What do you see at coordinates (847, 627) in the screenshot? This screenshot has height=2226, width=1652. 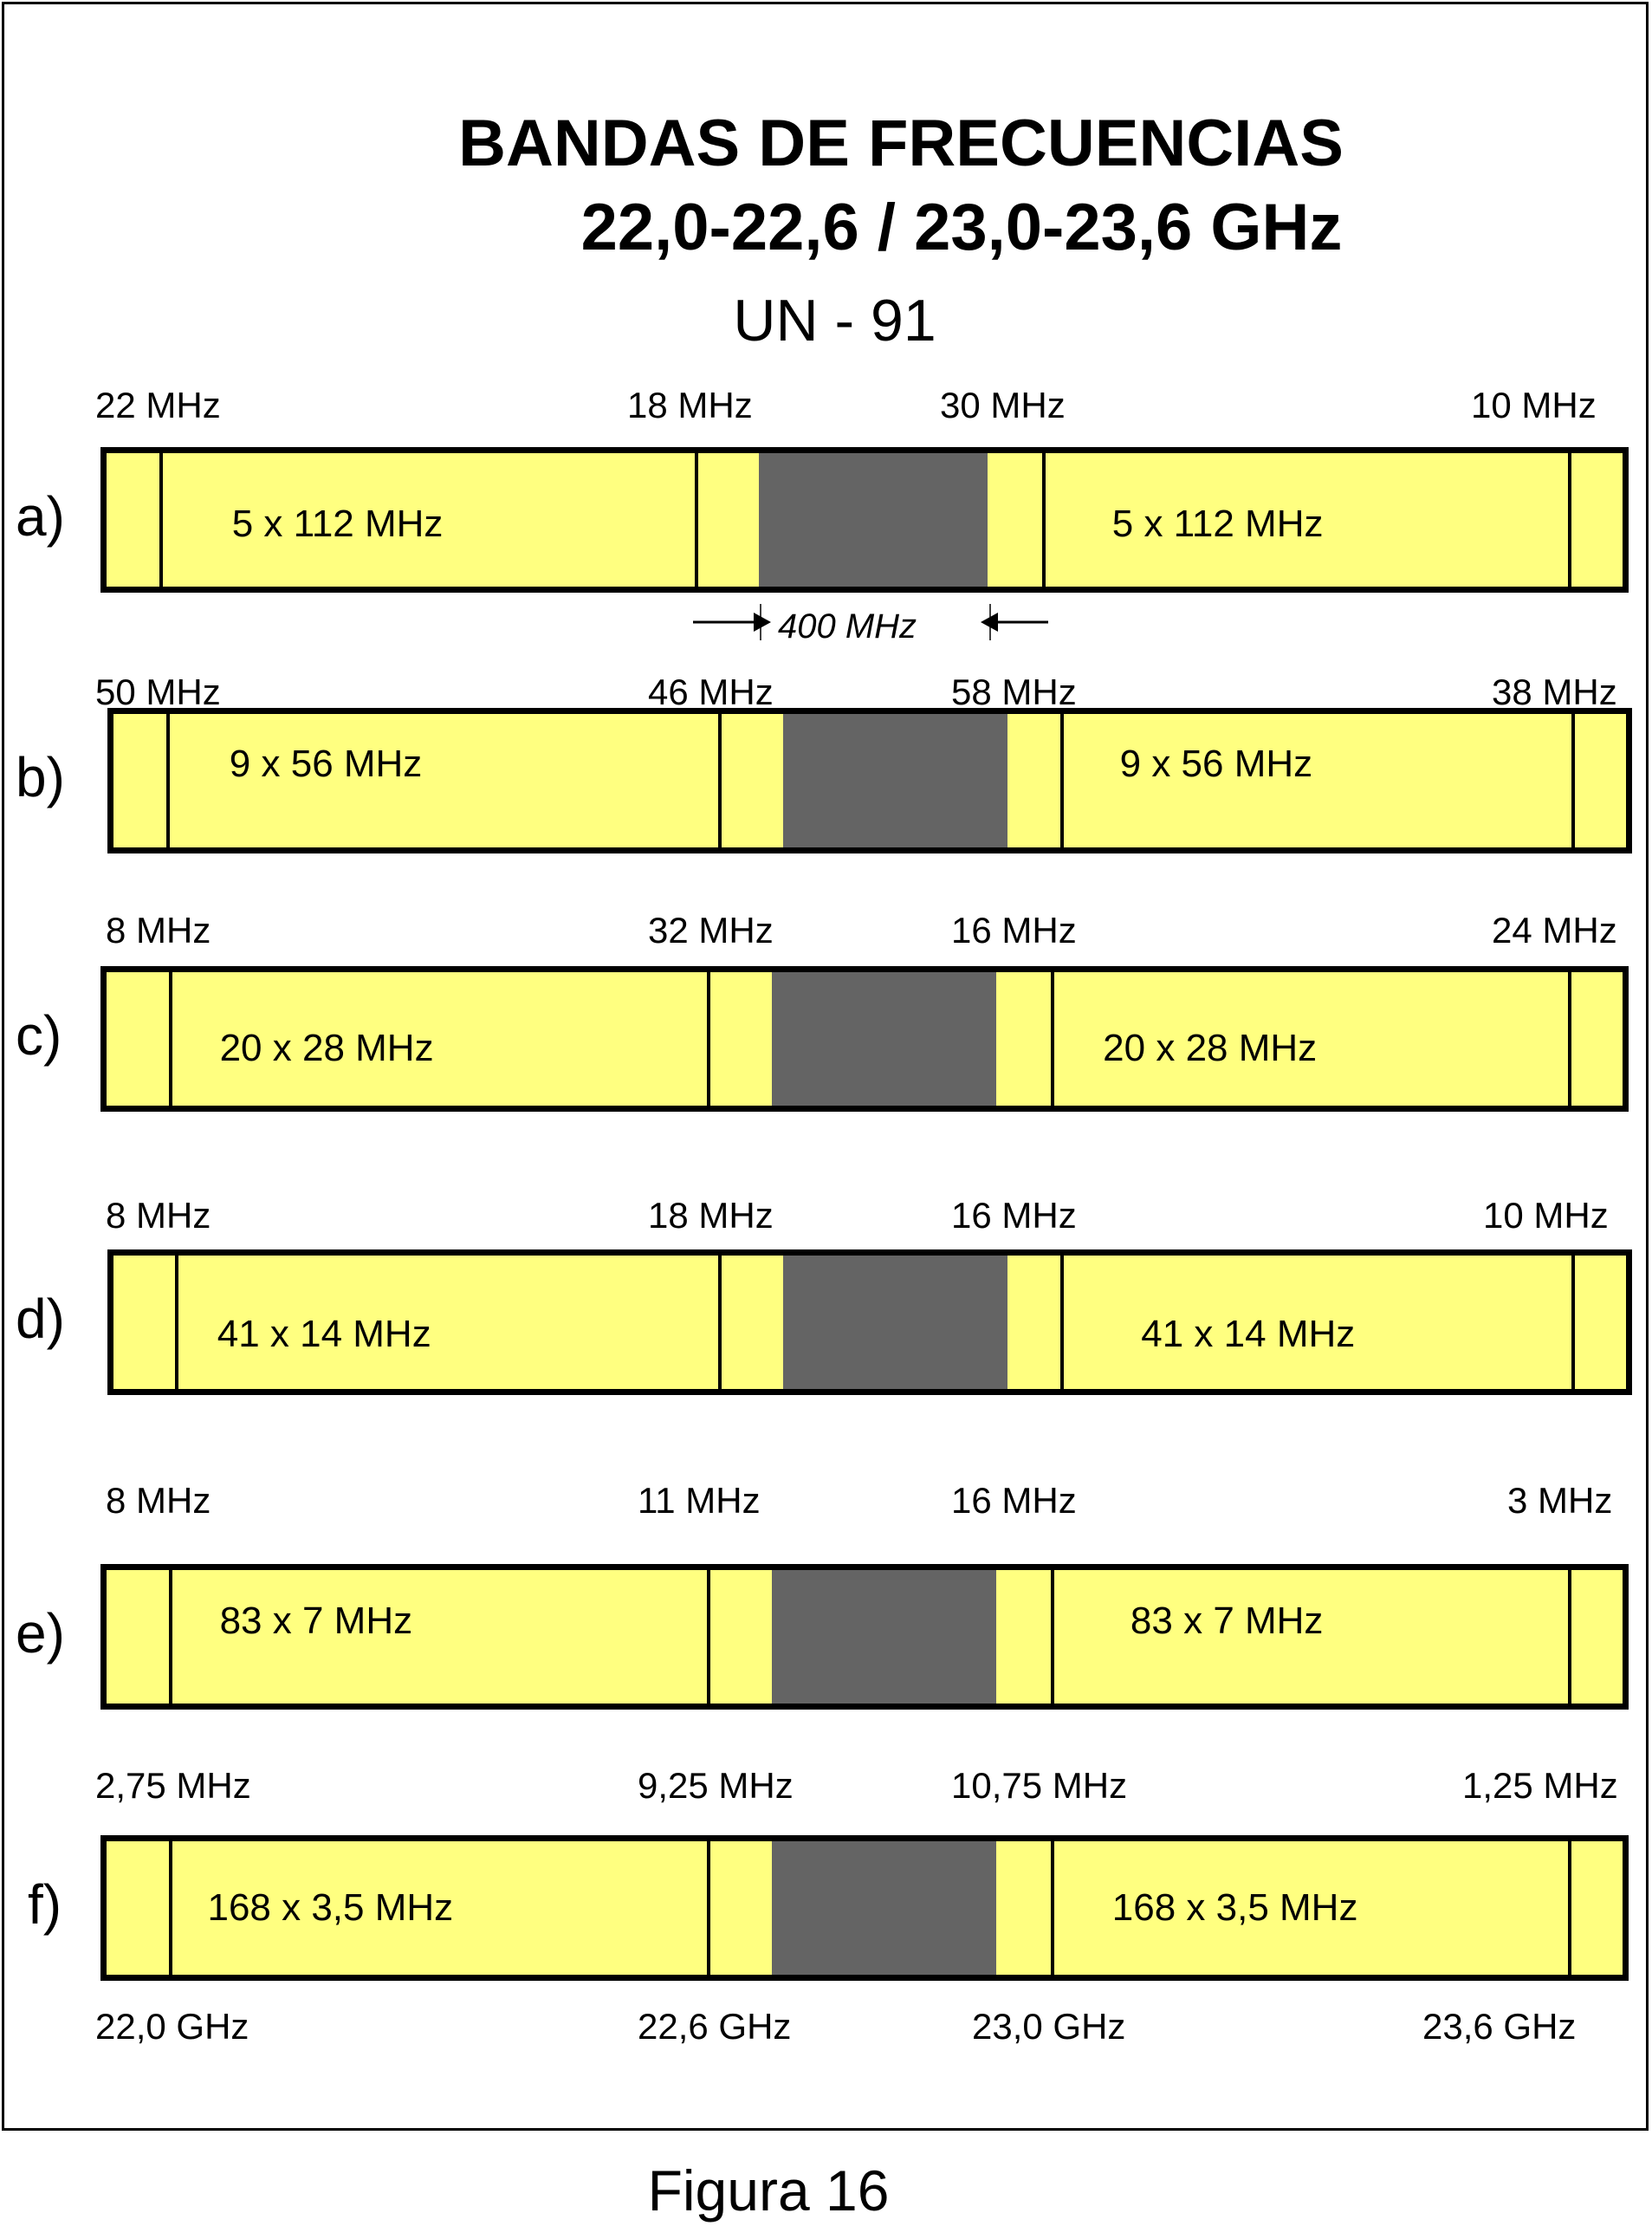 I see `gap-label: 400 MHz` at bounding box center [847, 627].